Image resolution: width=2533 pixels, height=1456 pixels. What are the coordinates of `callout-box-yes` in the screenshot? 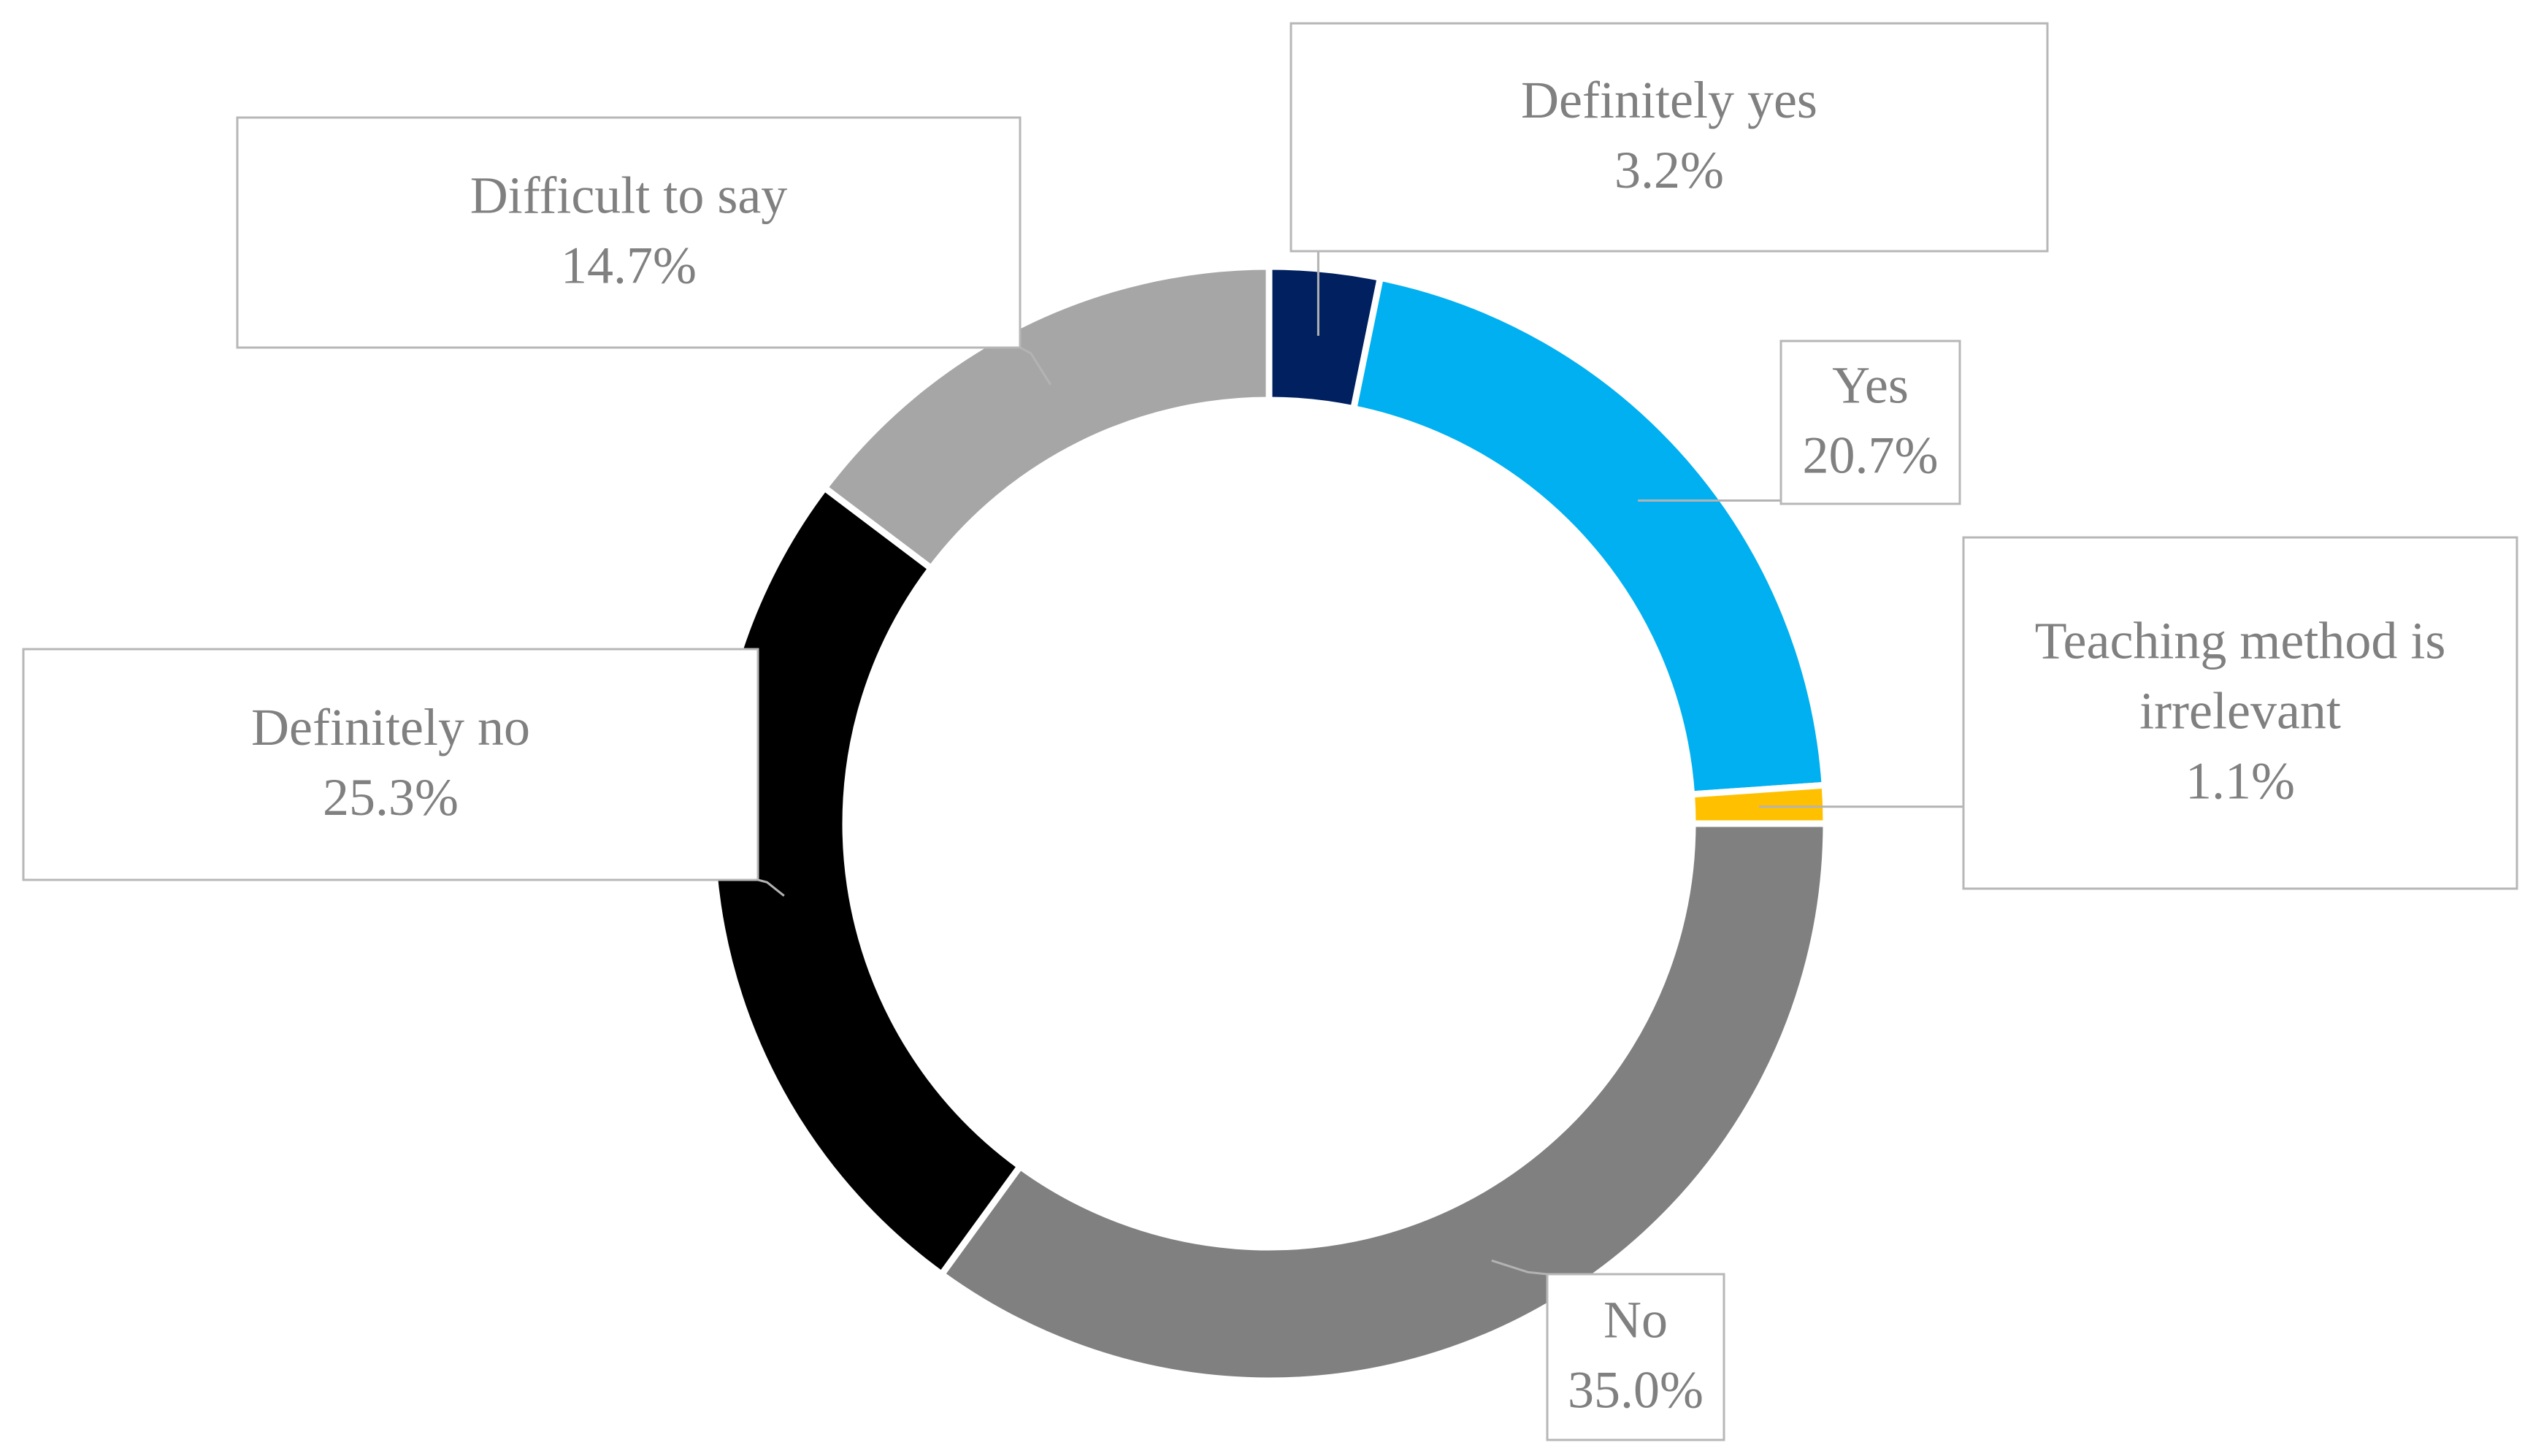 It's located at (1870, 422).